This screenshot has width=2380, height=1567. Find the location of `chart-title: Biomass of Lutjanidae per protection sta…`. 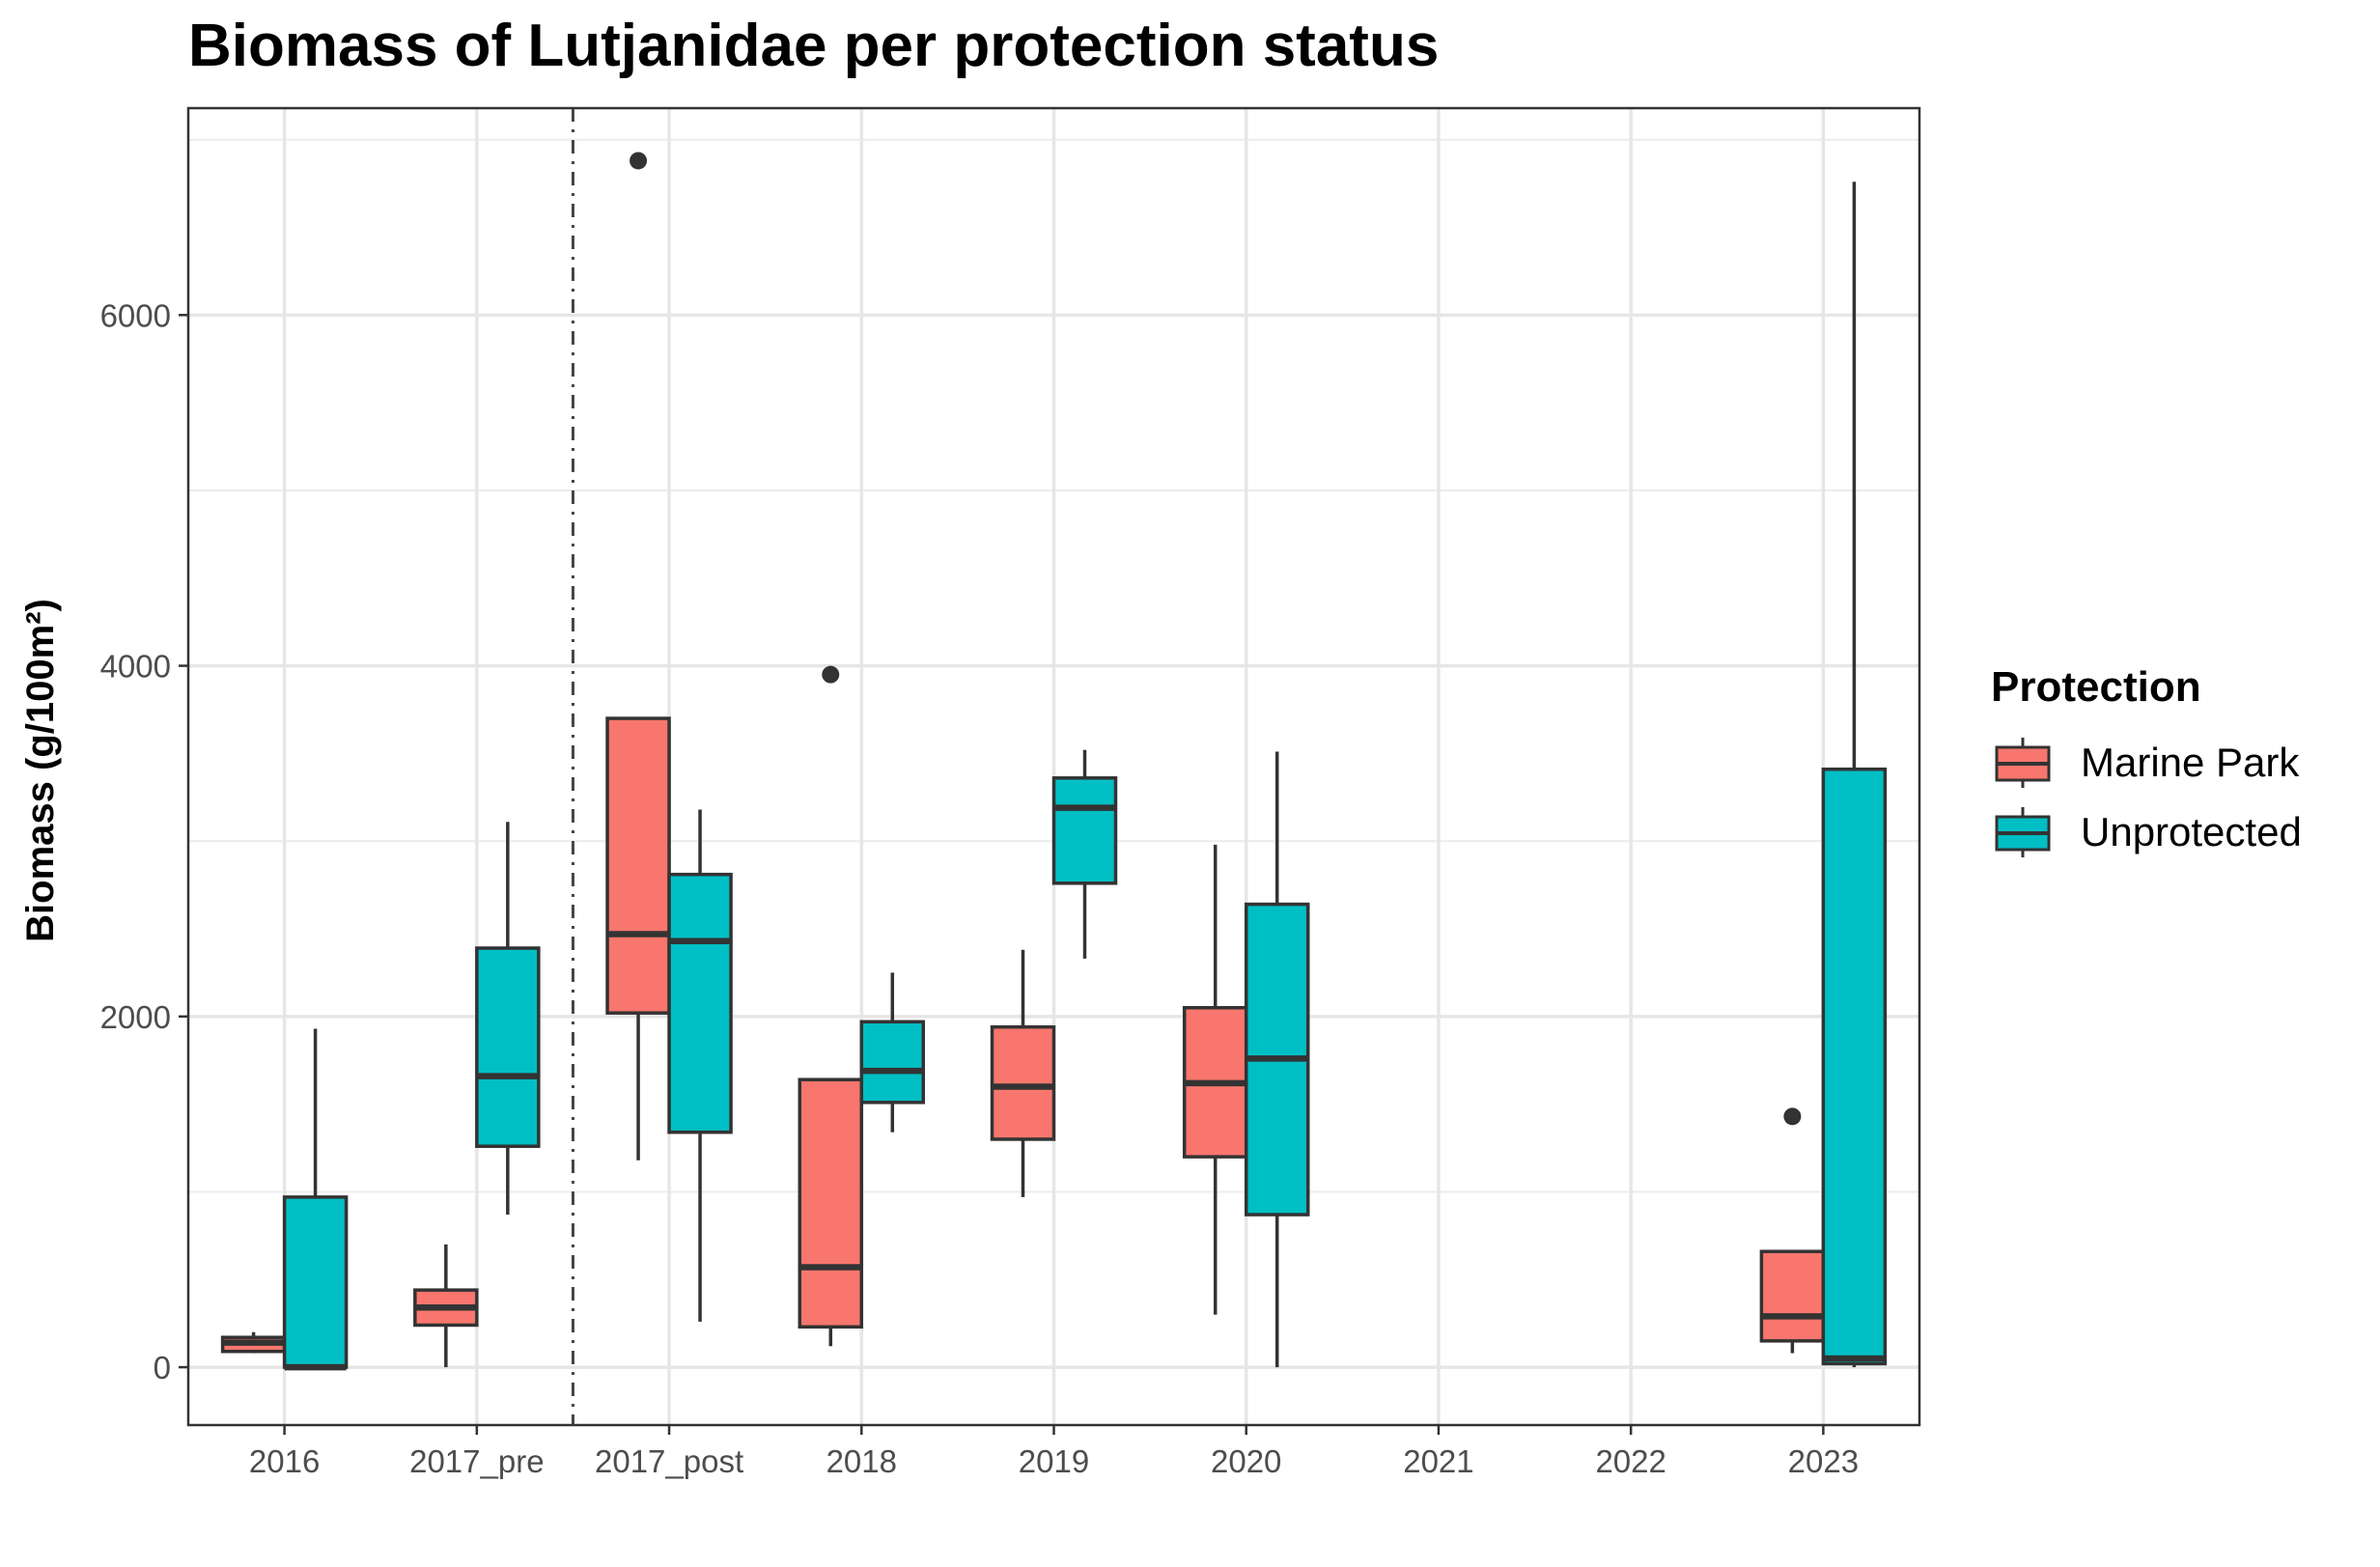

chart-title: Biomass of Lutjanidae per protection sta… is located at coordinates (814, 46).